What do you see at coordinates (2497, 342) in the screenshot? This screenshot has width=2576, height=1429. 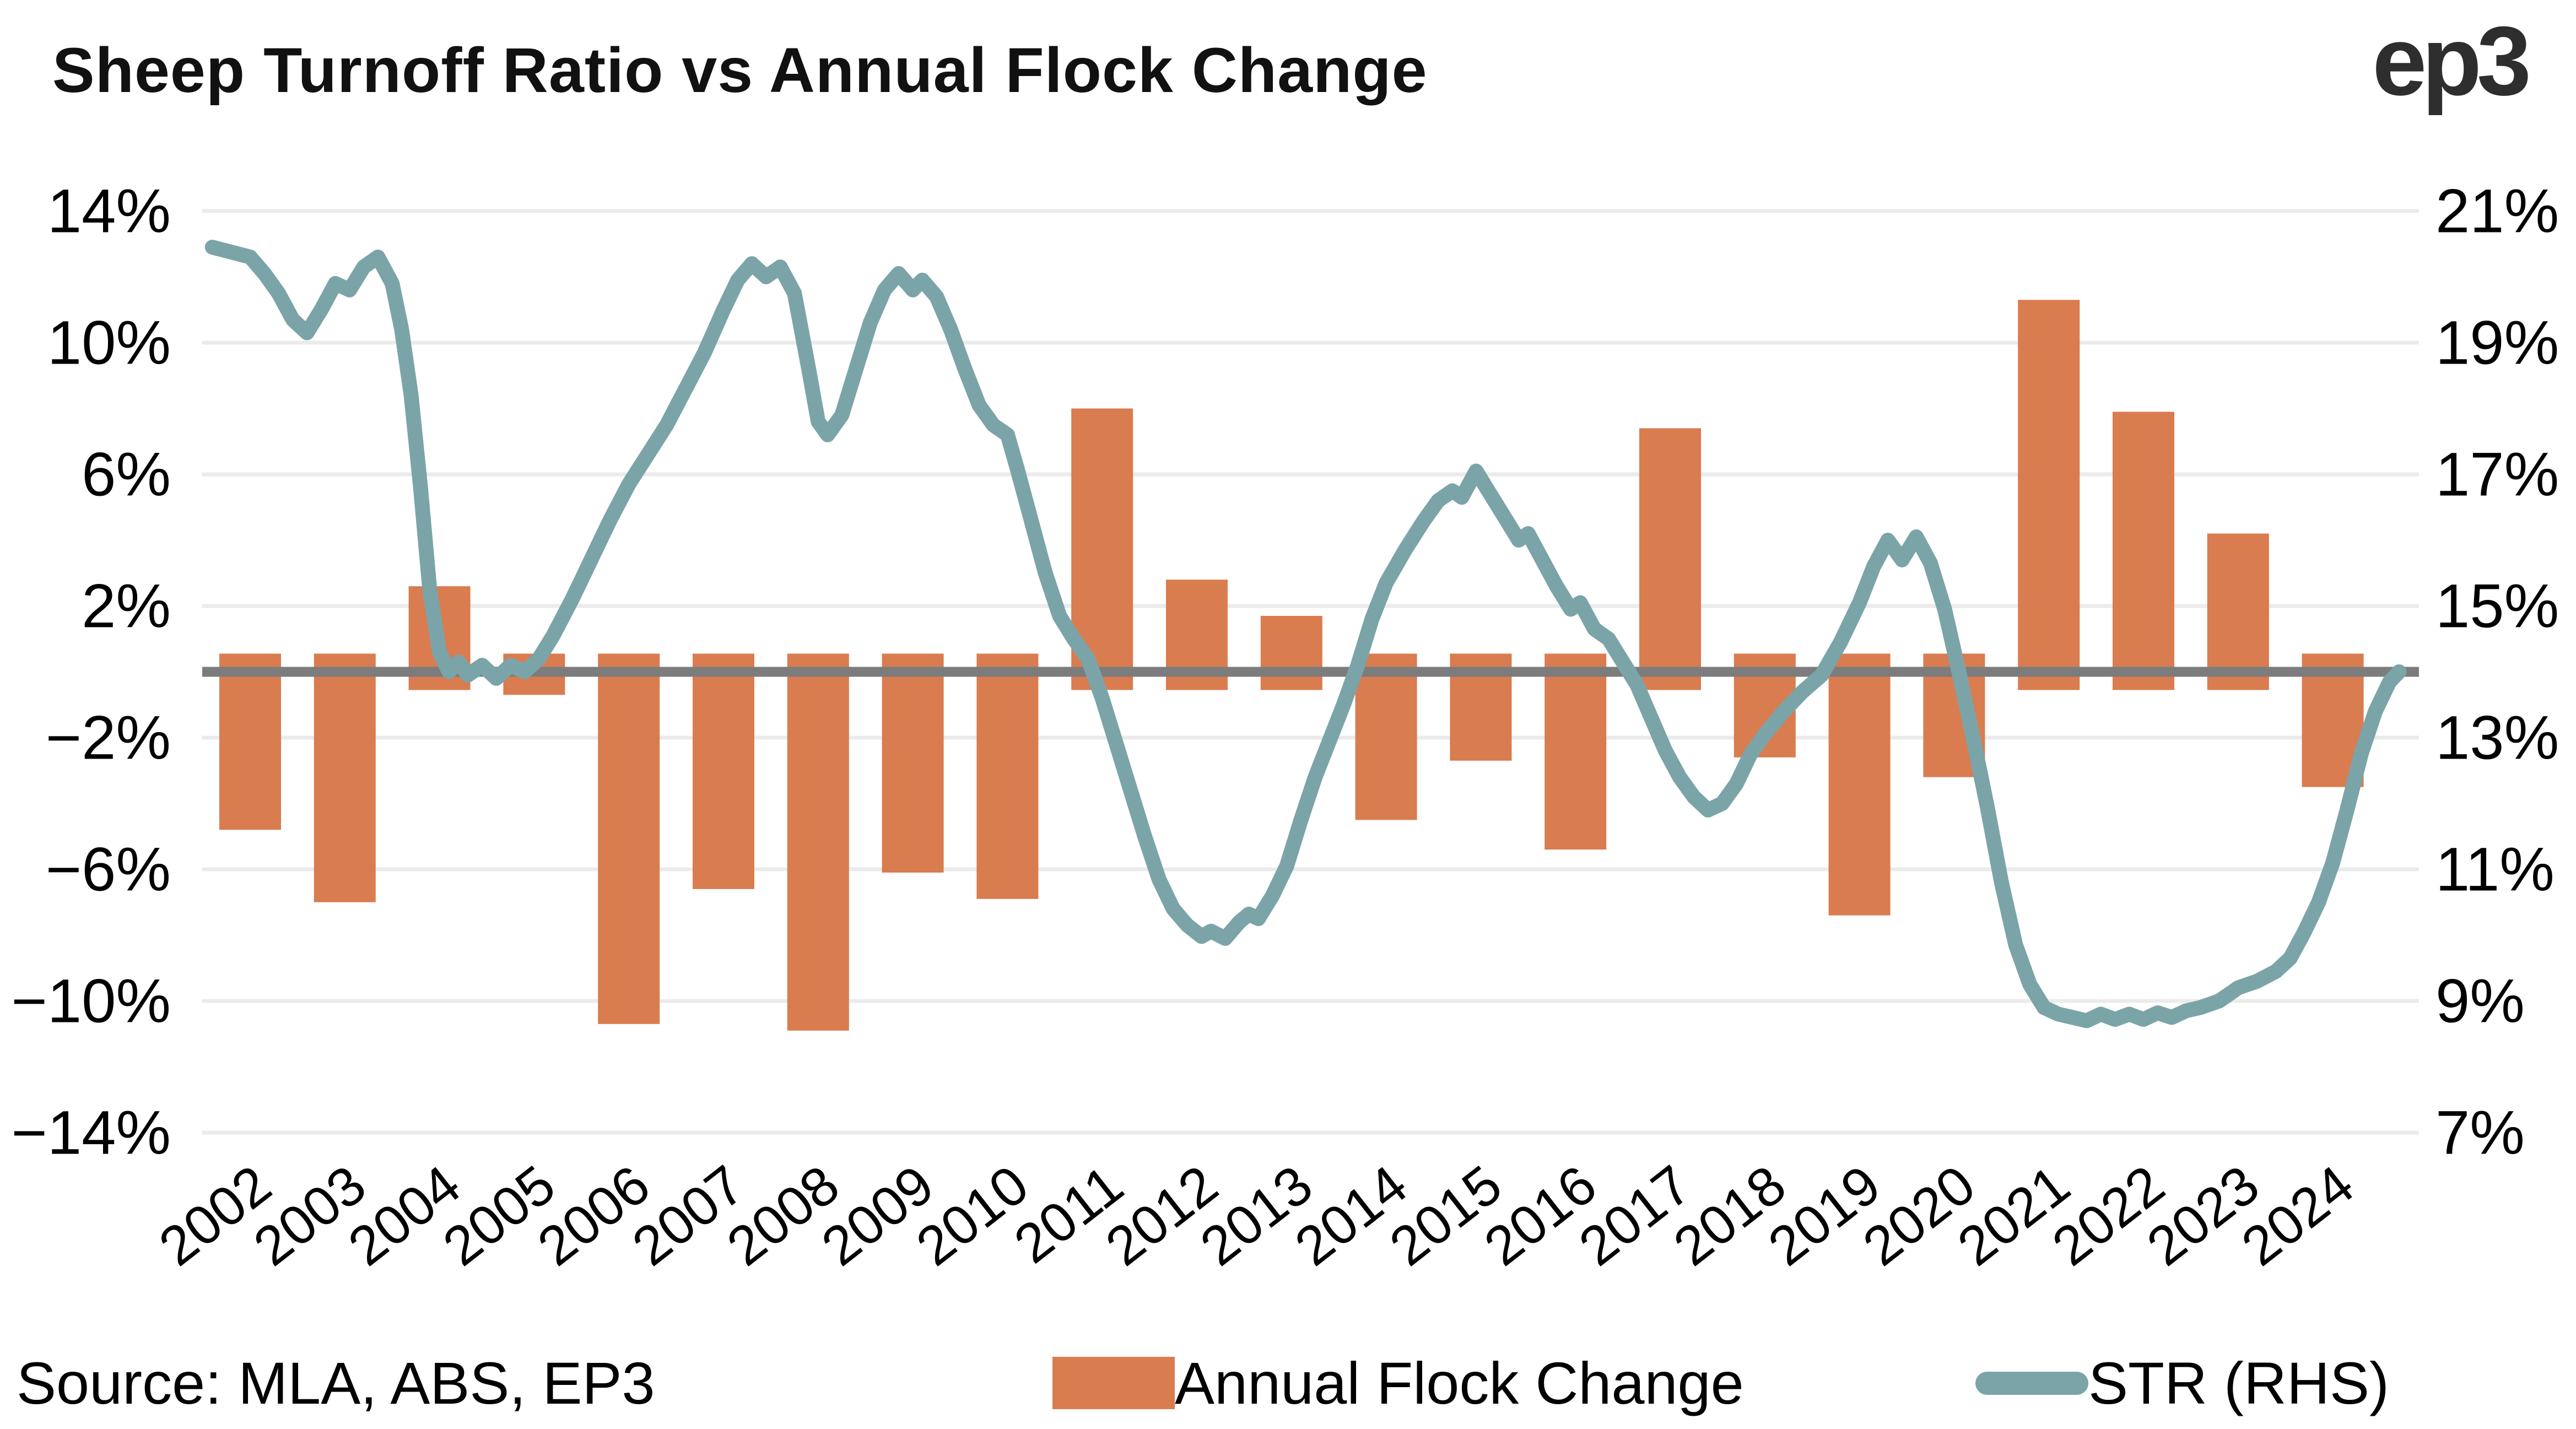 I see `right-axis-tick: 19%` at bounding box center [2497, 342].